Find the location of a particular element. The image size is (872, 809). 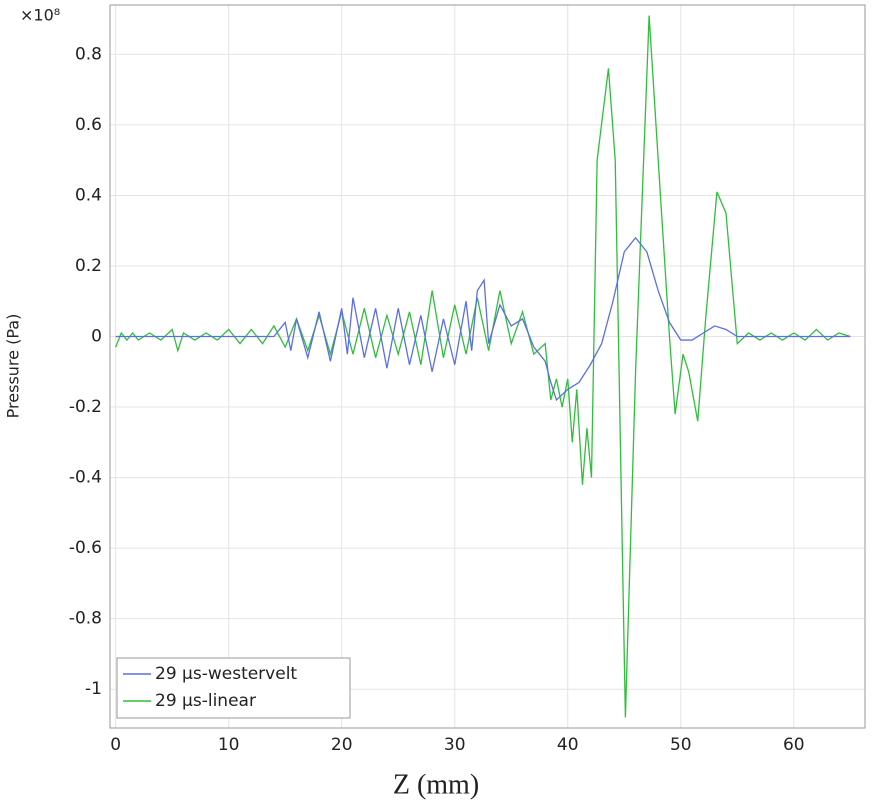

y-tick-label: 0.6 is located at coordinates (88, 125).